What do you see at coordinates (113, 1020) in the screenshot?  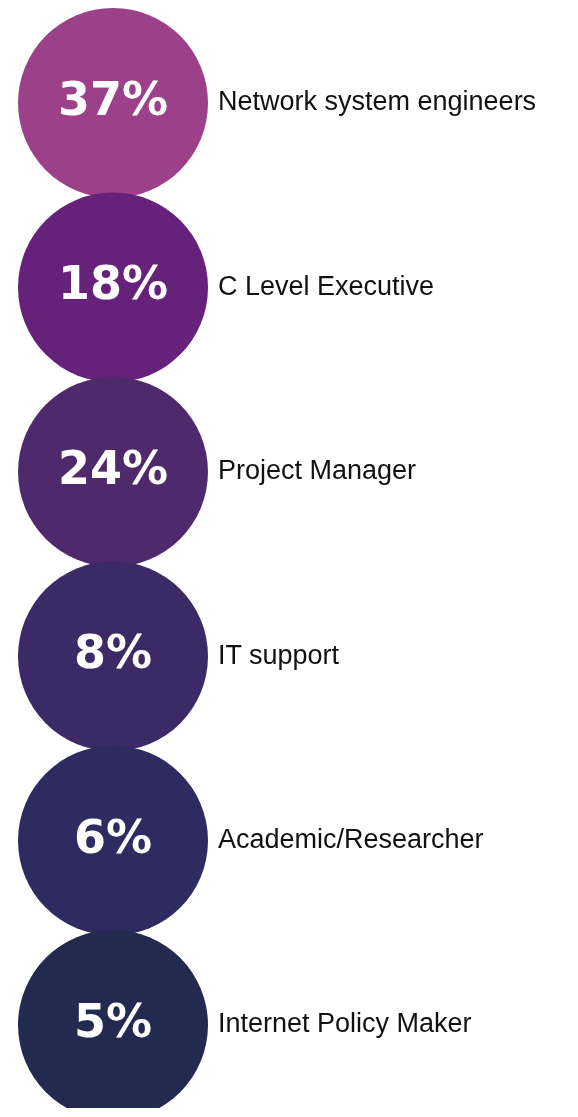 I see `data-label: 5%` at bounding box center [113, 1020].